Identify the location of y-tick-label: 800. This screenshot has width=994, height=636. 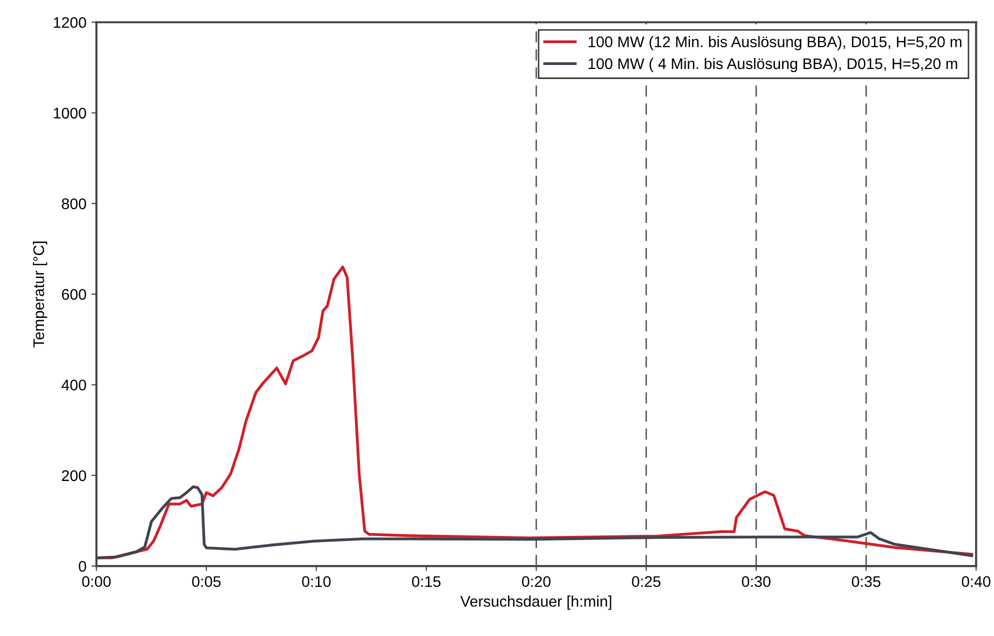
(74, 204).